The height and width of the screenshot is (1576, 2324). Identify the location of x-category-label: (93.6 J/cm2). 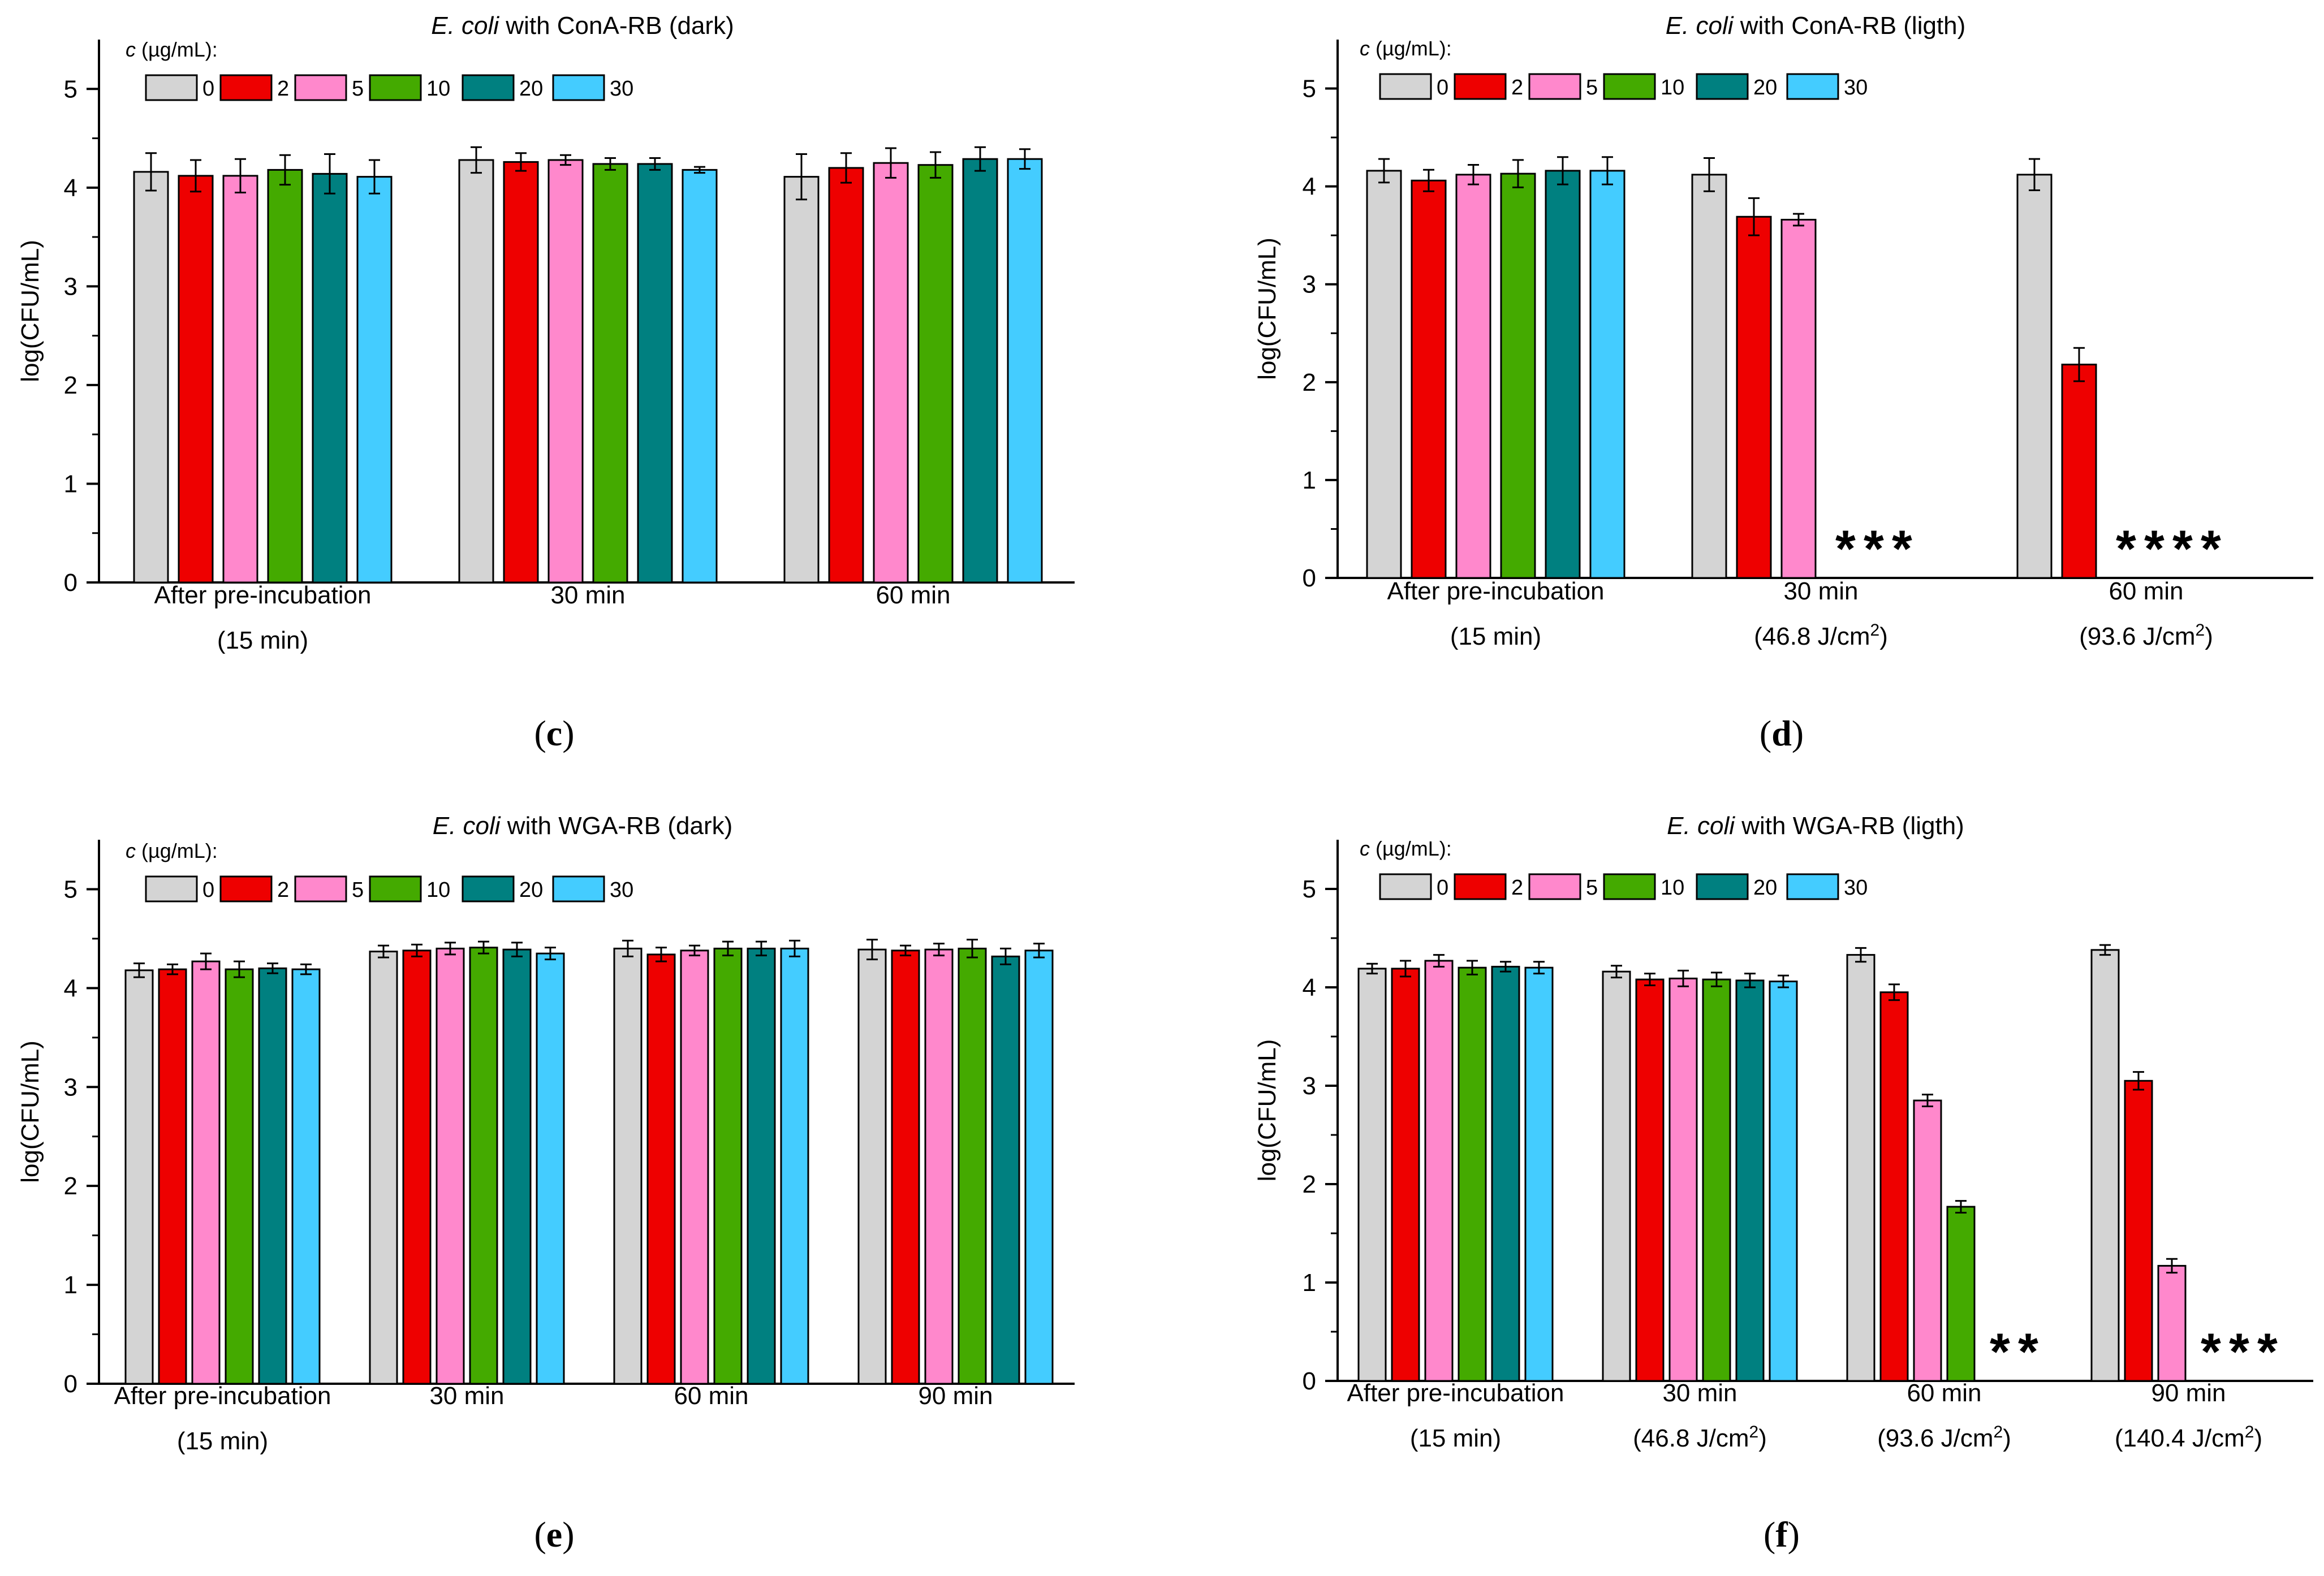
(1944, 1437).